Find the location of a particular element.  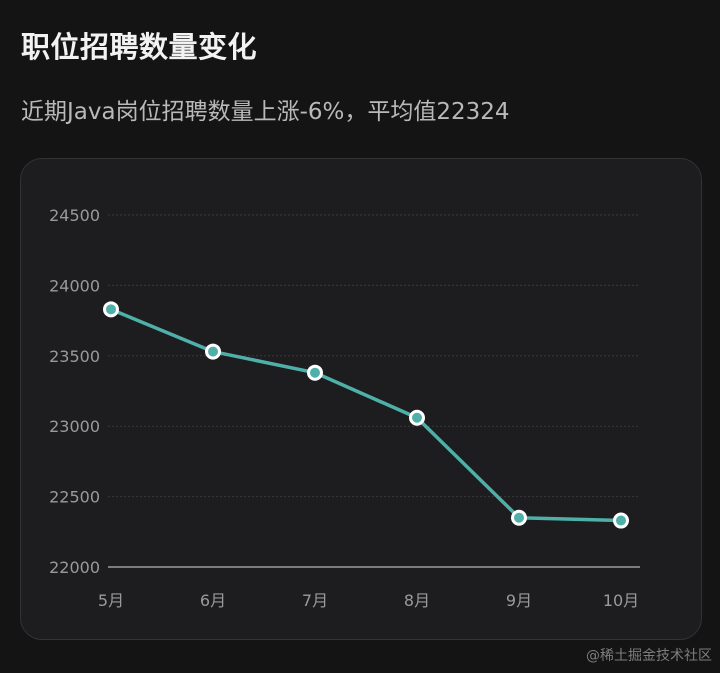

x-tick-label: 9月 is located at coordinates (519, 600).